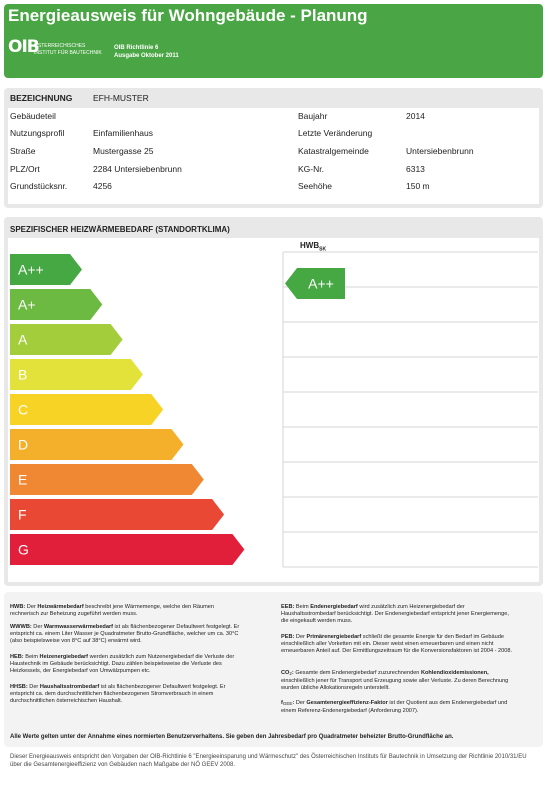  I want to click on note-text: Endenergiebedarf, so click(334, 607).